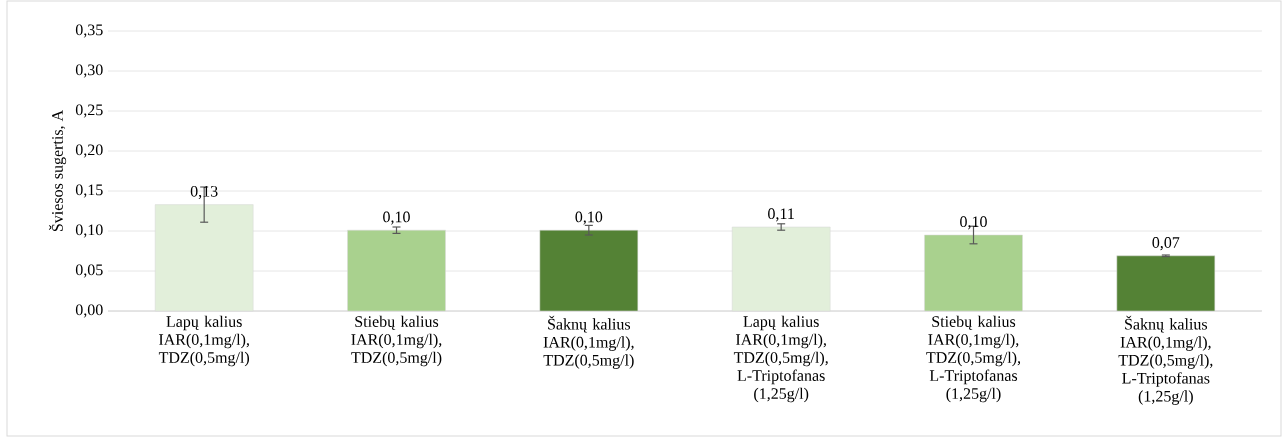  I want to click on x-tick-label: Stiebų kalius IAR(0,1mg/l), TDZ(0,5mg/l), so click(396, 341).